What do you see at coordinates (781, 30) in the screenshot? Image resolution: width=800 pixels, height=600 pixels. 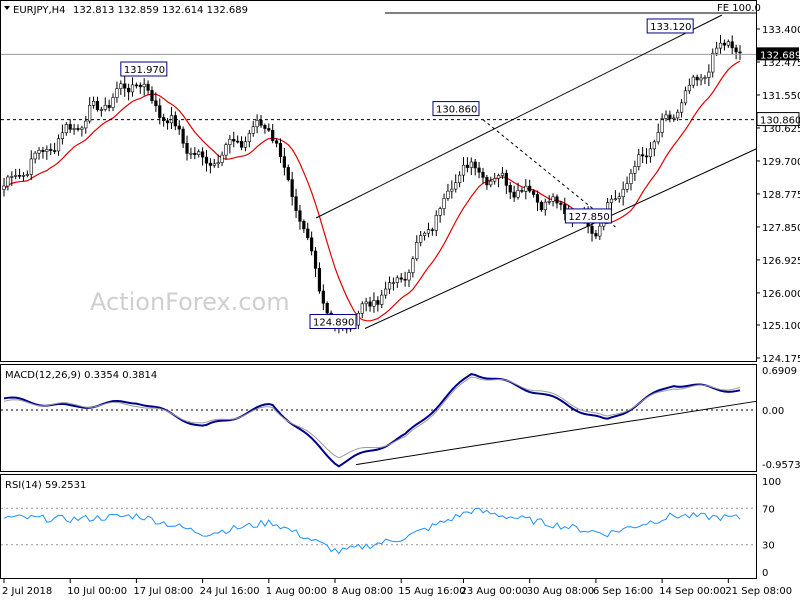 I see `y-tick-label: 133.400` at bounding box center [781, 30].